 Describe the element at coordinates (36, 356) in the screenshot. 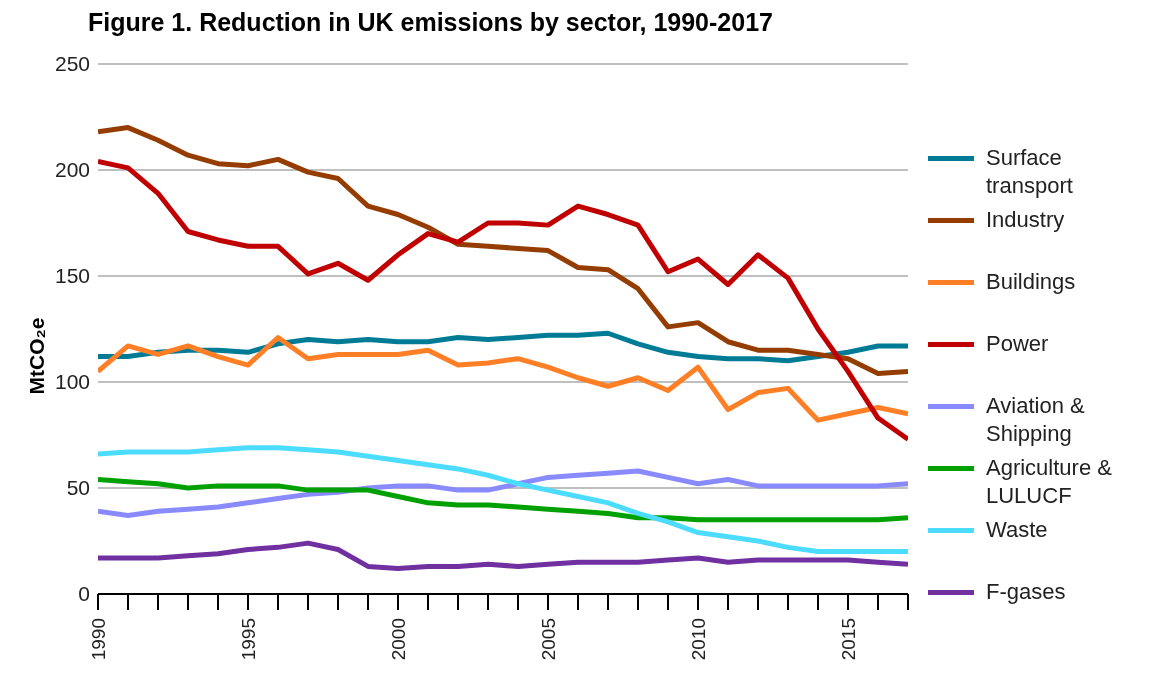

I see `y-axis-title: MtCO₂e` at that location.